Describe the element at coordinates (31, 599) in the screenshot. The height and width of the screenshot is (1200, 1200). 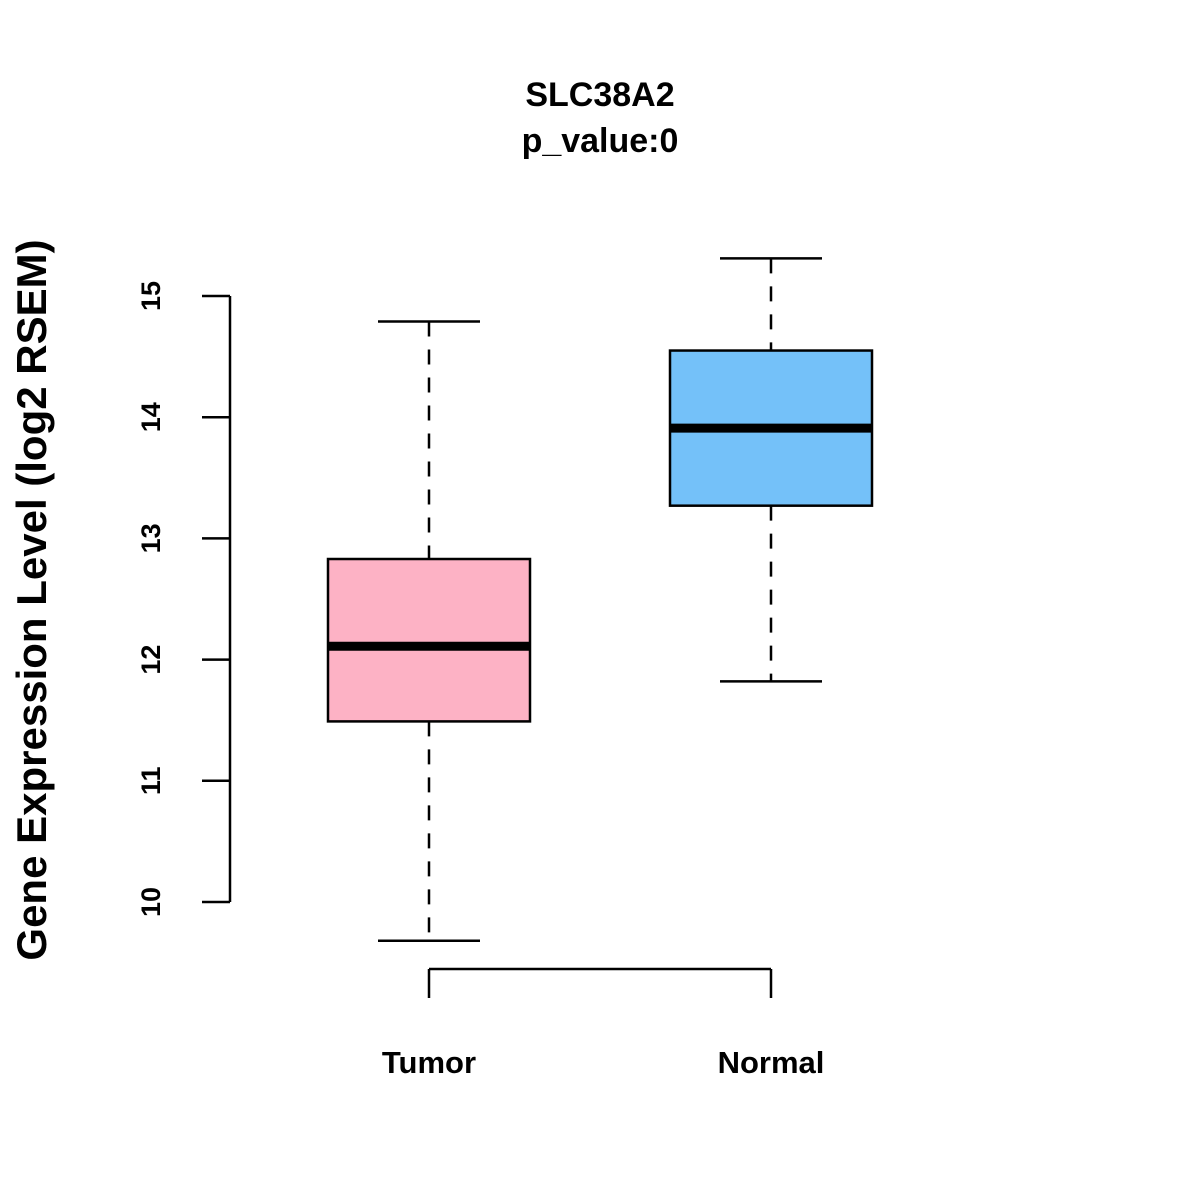
I see `y-axis-label: Gene Expression Level (log2 RSEM)` at that location.